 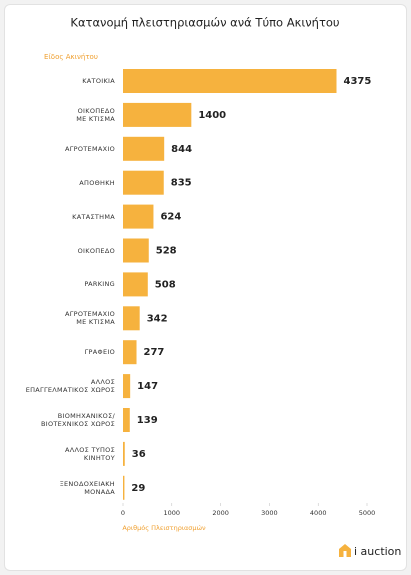 I want to click on y-axis-label: Είδος Ακινήτου, so click(x=71, y=57).